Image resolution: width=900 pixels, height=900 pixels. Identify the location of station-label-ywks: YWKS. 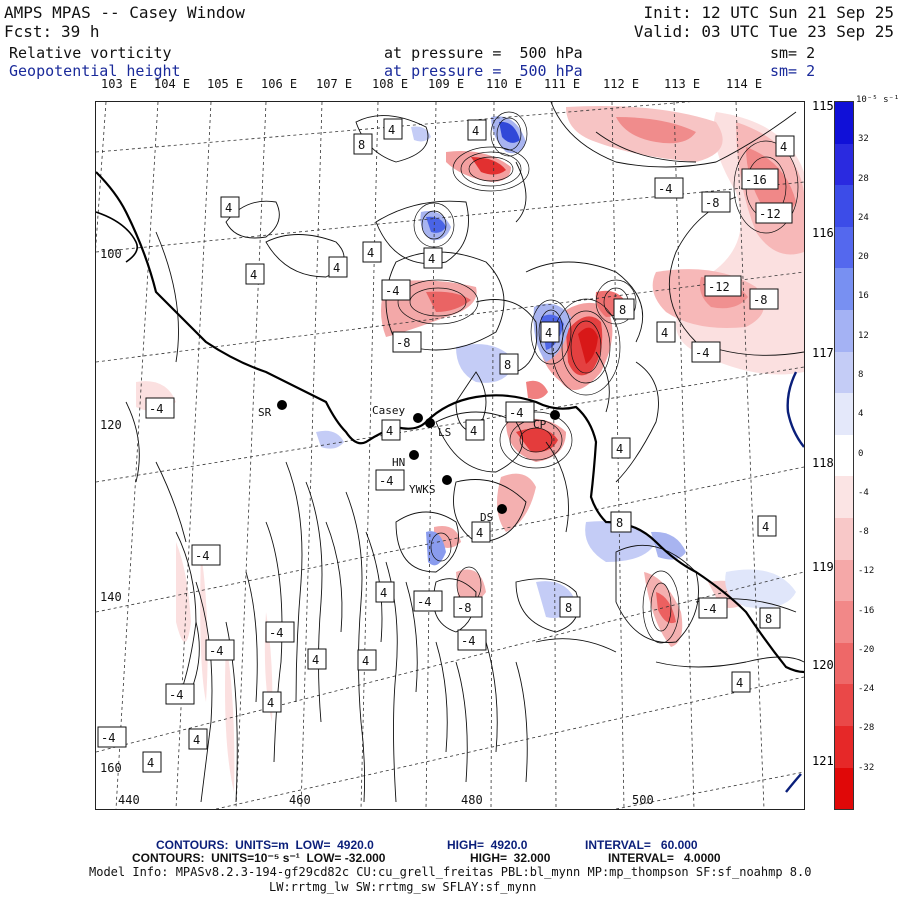
(422, 489).